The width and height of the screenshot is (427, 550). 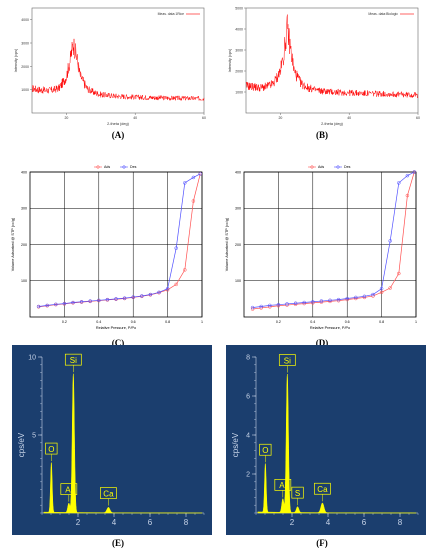 What do you see at coordinates (34, 436) in the screenshot?
I see `y-tick-label: 5` at bounding box center [34, 436].